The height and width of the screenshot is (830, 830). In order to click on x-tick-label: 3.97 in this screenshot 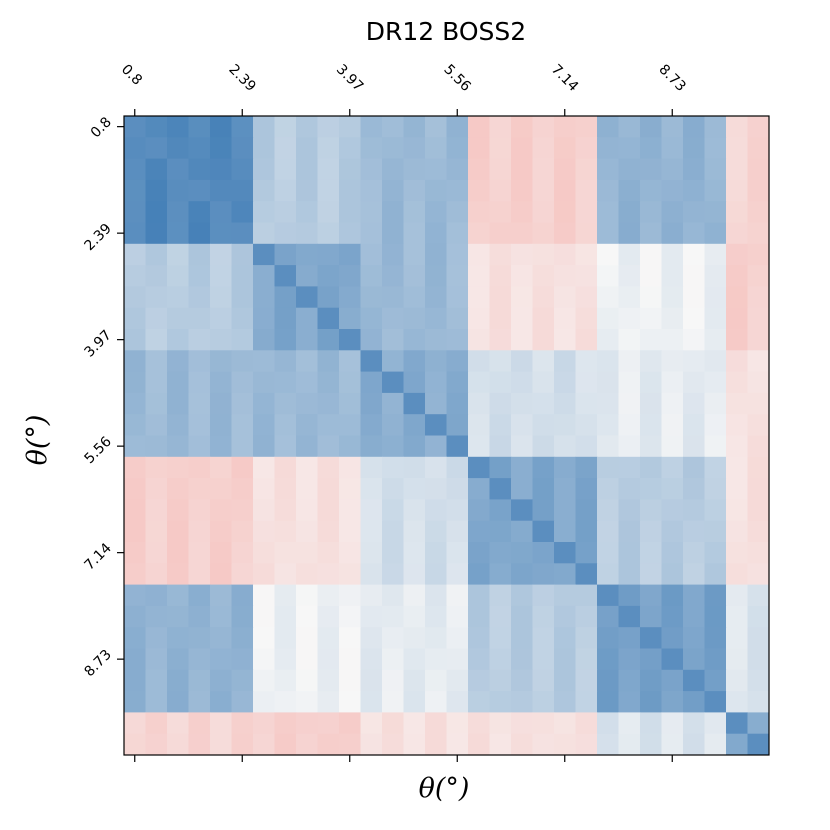, I will do `click(349, 78)`.